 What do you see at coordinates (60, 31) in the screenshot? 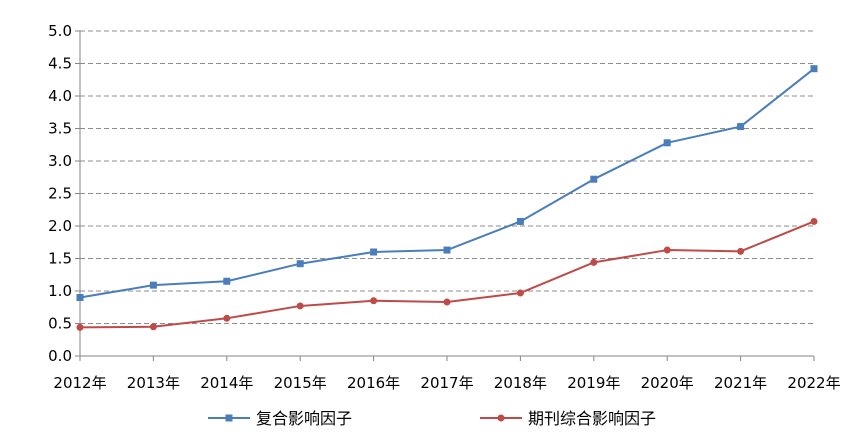
I see `y-tick-label: 5.0` at bounding box center [60, 31].